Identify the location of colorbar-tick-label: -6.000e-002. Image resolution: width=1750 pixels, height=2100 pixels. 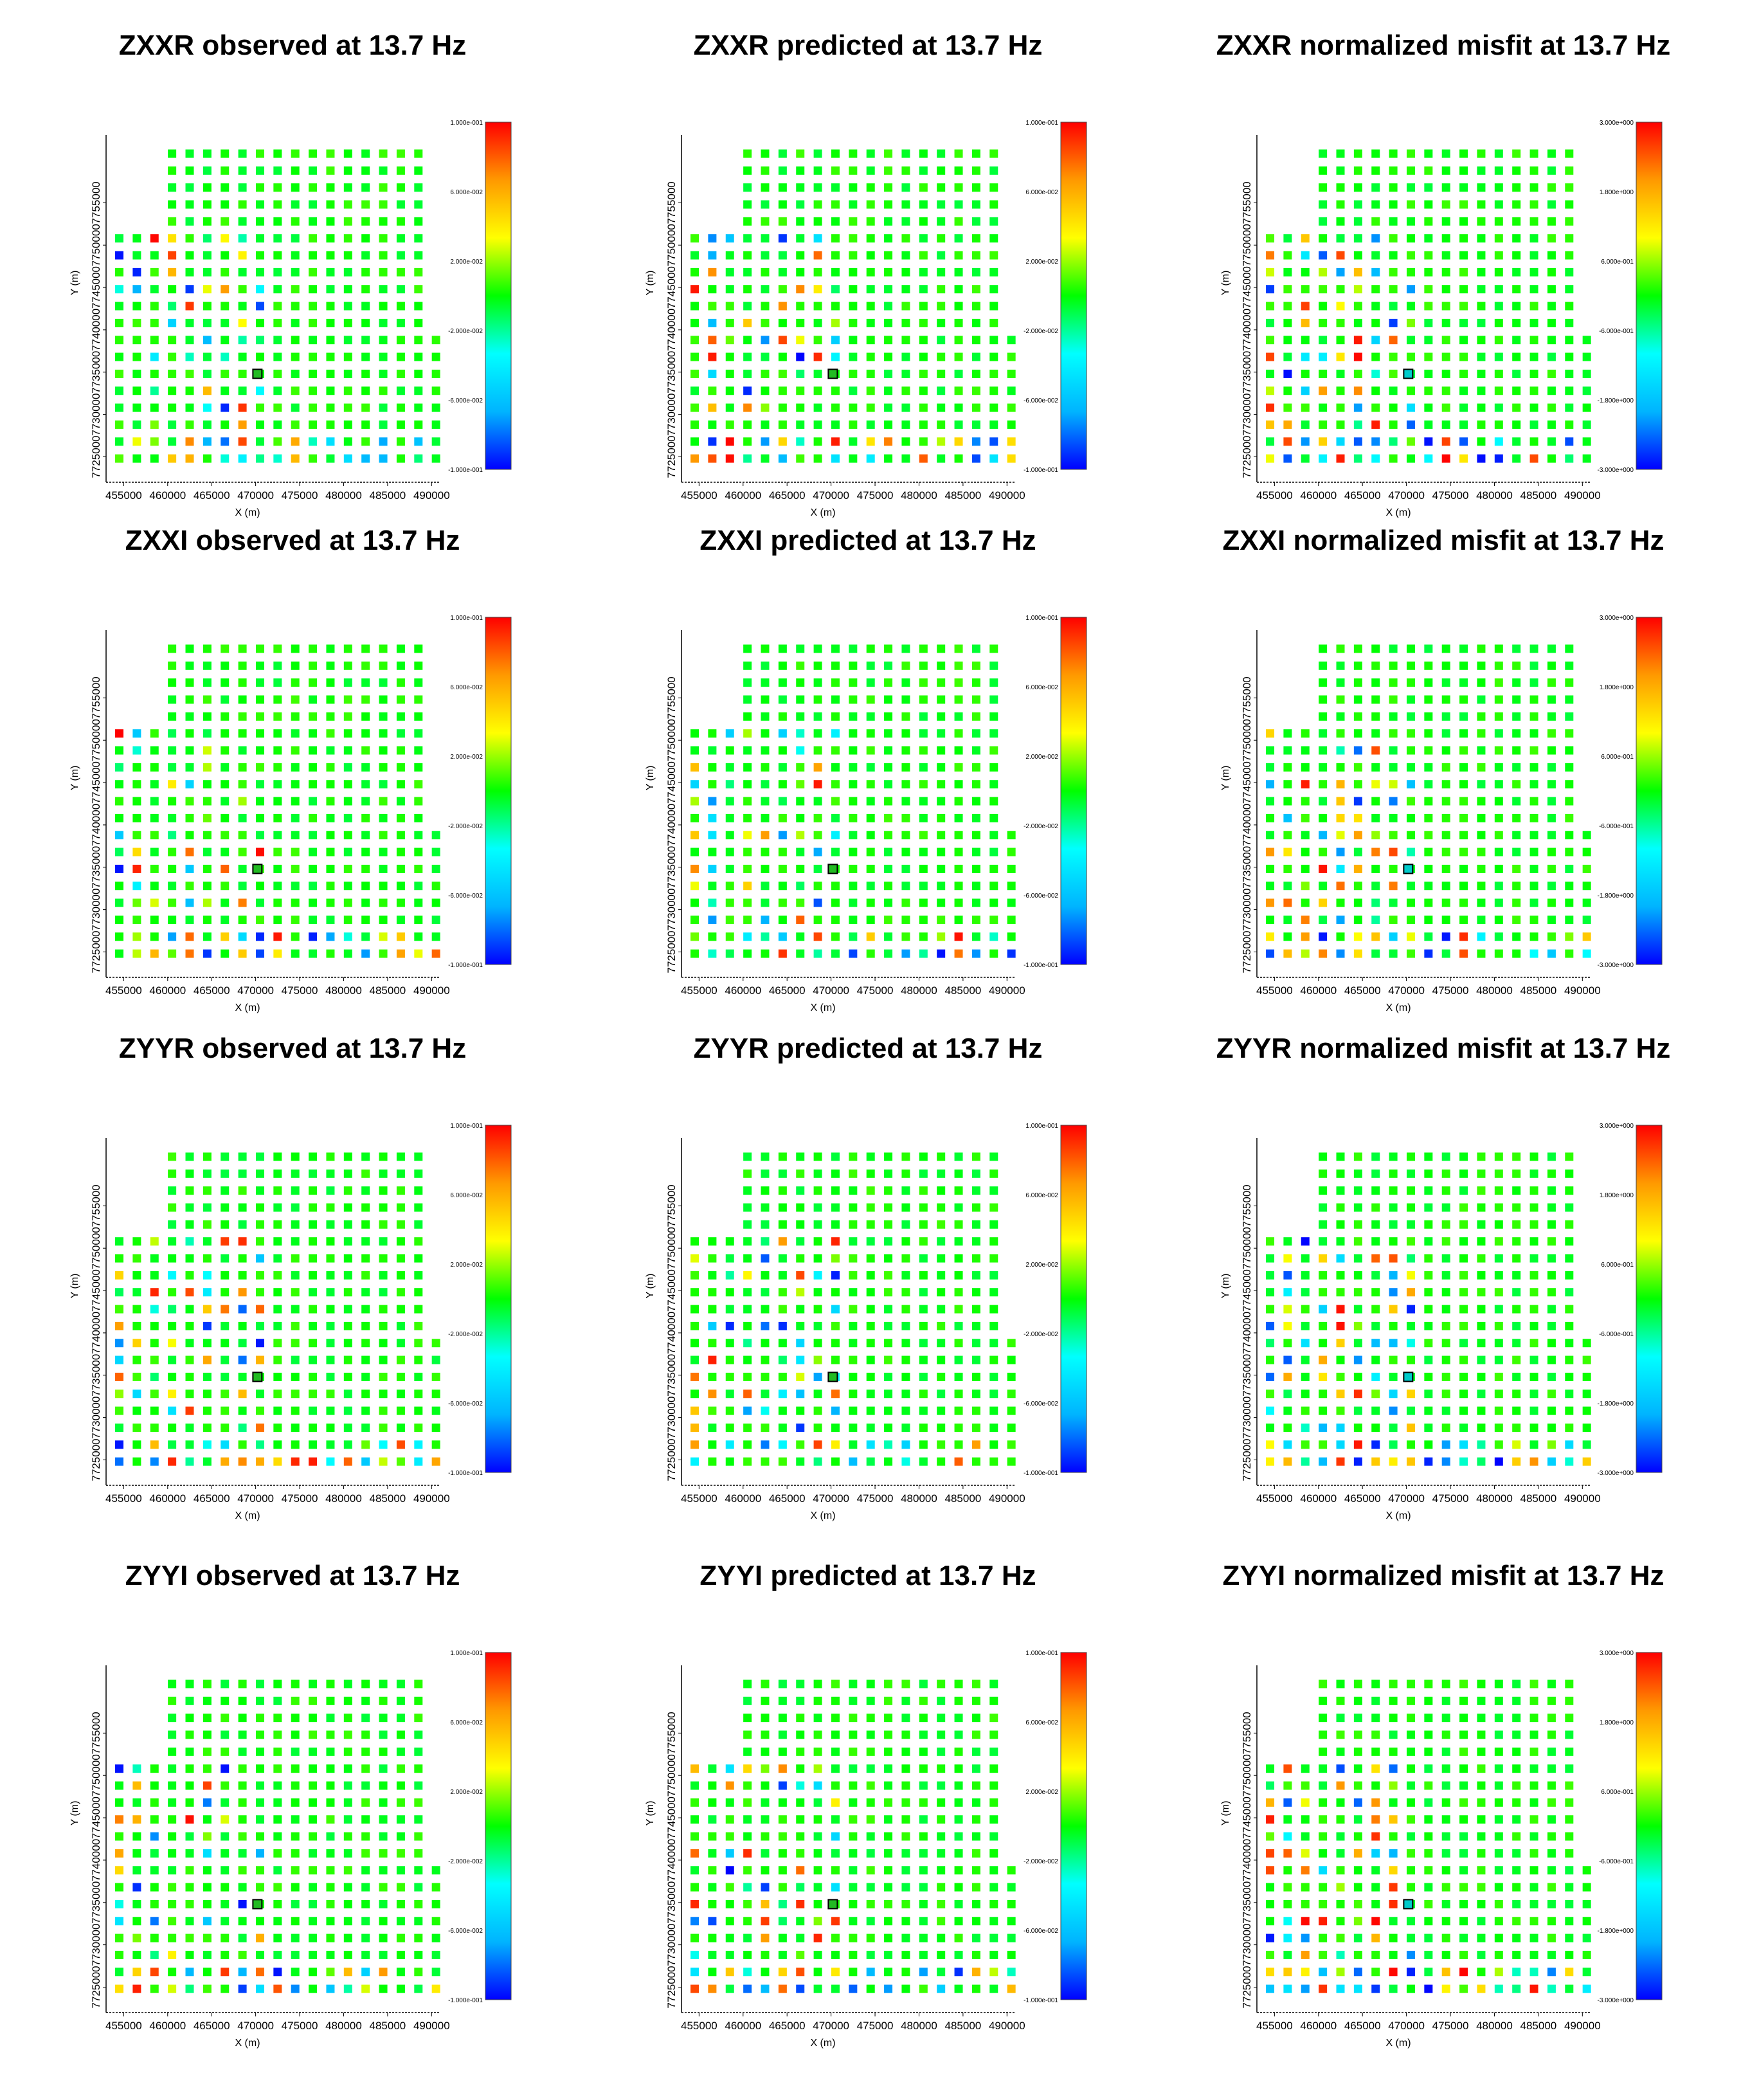
(466, 1404).